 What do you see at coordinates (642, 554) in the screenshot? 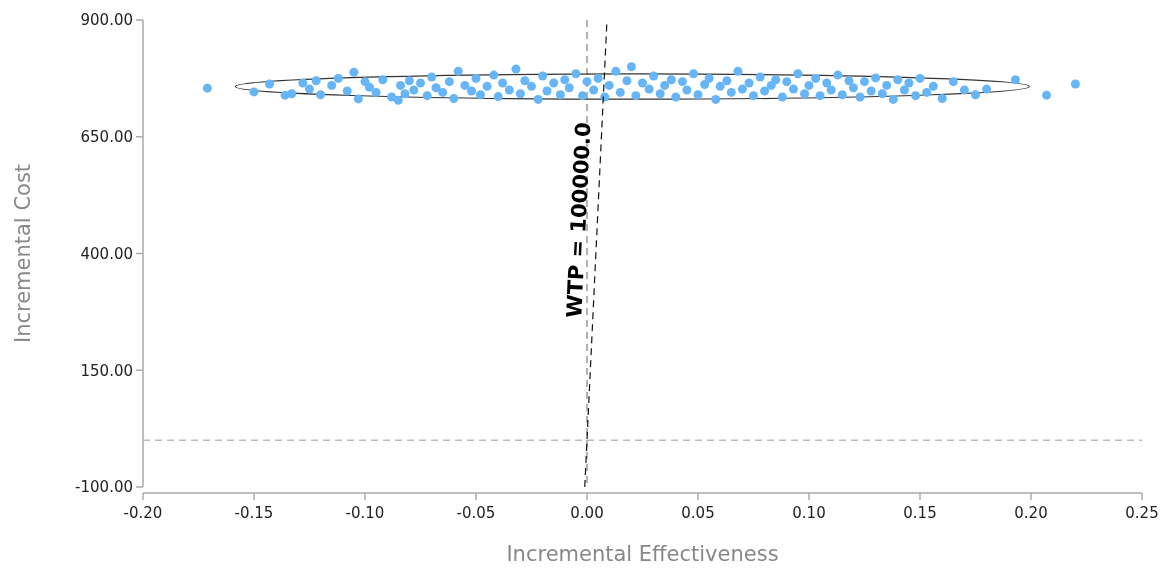
I see `x-axis-title: Incremental Effectiveness` at bounding box center [642, 554].